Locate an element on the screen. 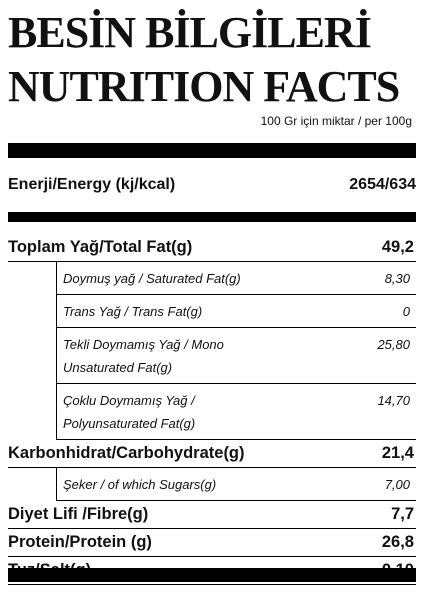 Image resolution: width=424 pixels, height=600 pixels. value: 49,2 is located at coordinates (397, 247).